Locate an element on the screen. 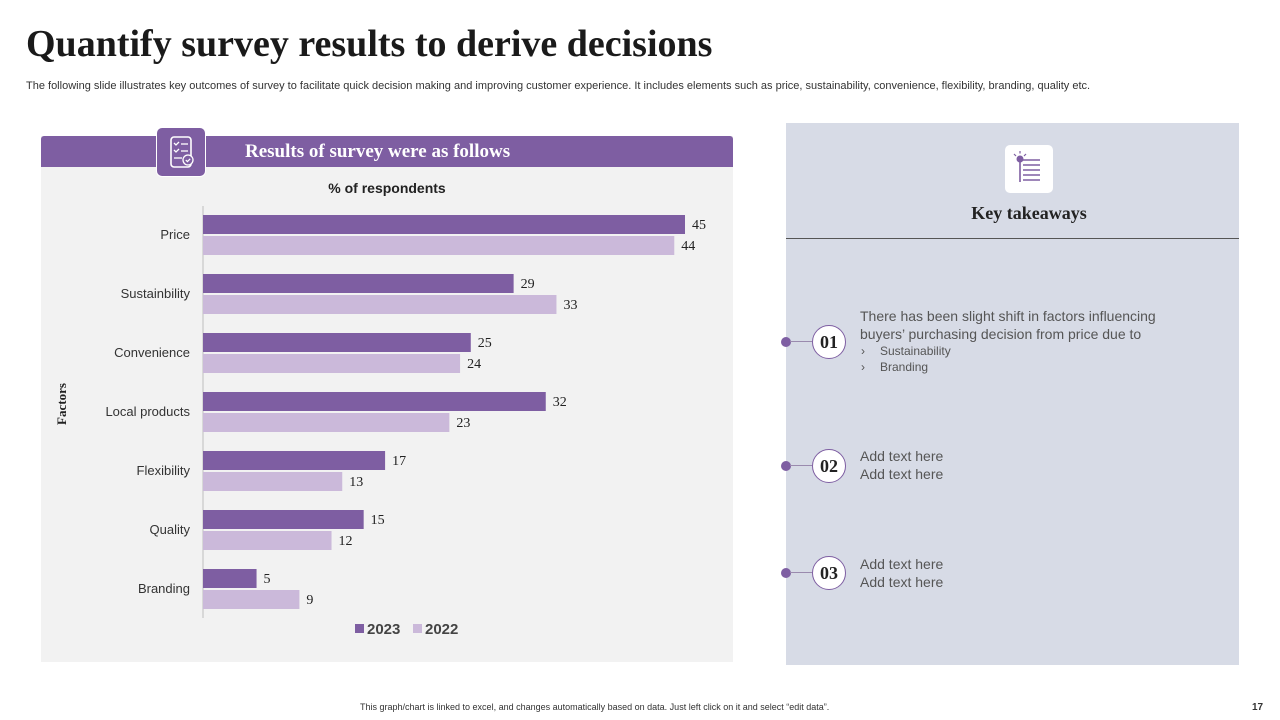 The image size is (1280, 720). category-label: Quality is located at coordinates (170, 529).